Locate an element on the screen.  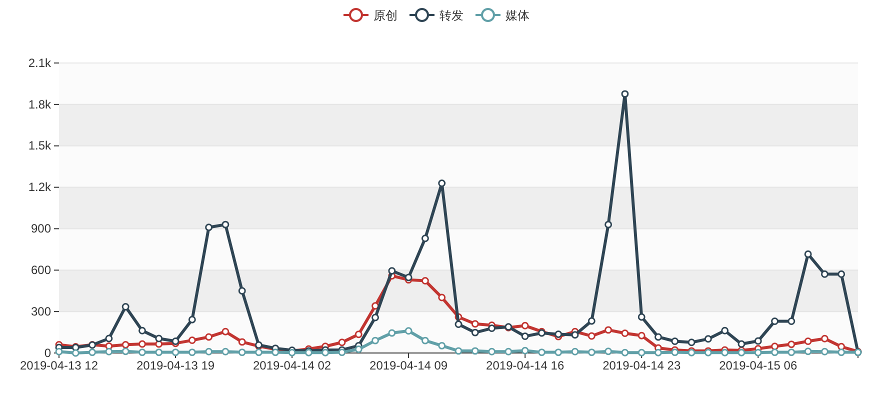
x-tick-label: 2019-04-14 02 is located at coordinates (292, 365).